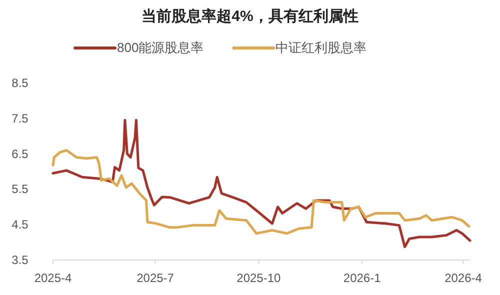 This screenshot has width=500, height=295. What do you see at coordinates (20, 118) in the screenshot?
I see `y-tick-label: 7.5` at bounding box center [20, 118].